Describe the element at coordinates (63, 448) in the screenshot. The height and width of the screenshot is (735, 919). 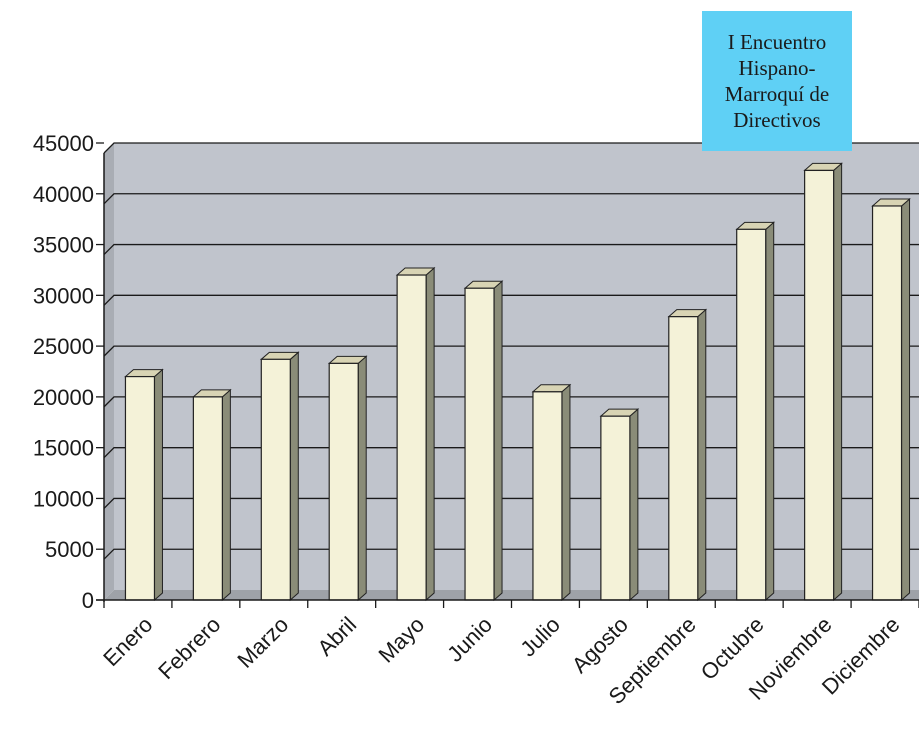
I see `y-tick-label: 15000` at that location.